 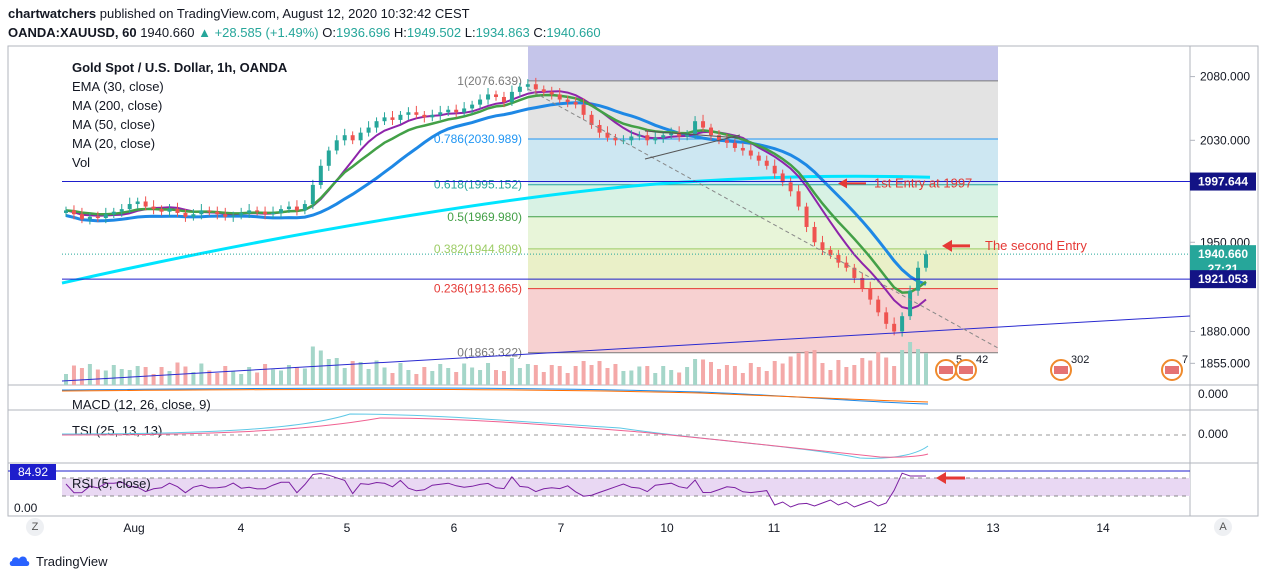 What do you see at coordinates (540, 32) in the screenshot?
I see `close-label: C:` at bounding box center [540, 32].